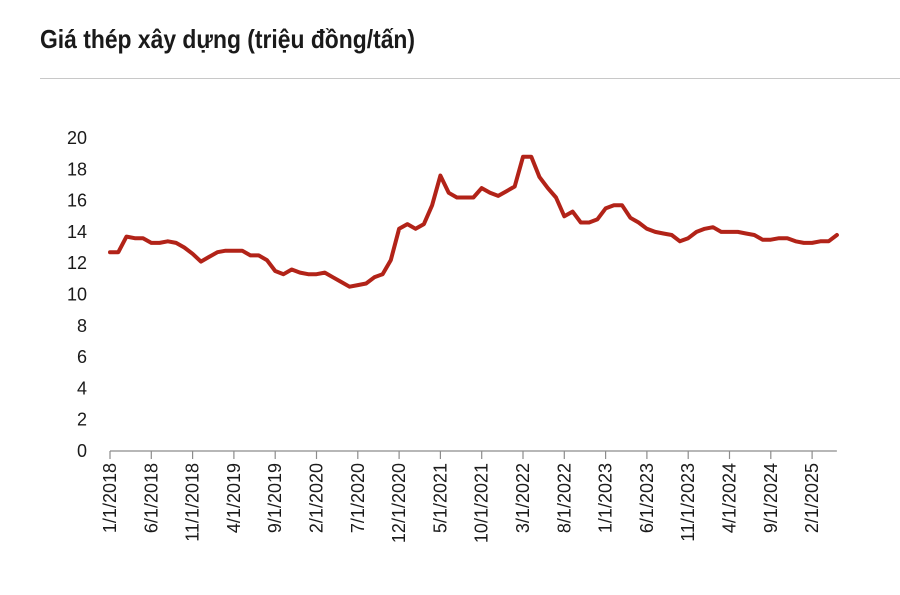 This screenshot has height=595, width=900. I want to click on y-tick-label-2: 2, so click(82, 420).